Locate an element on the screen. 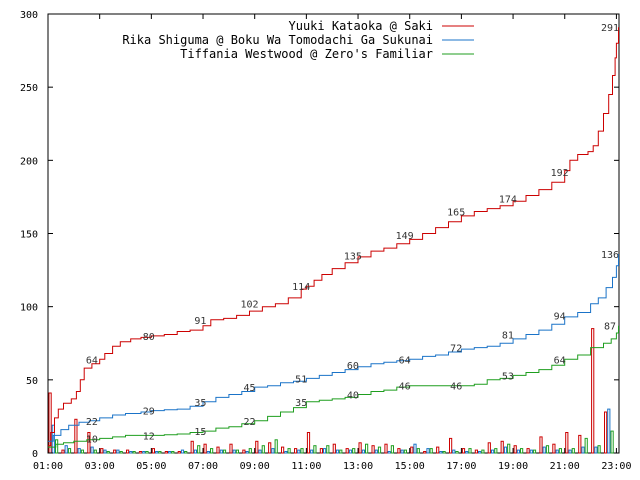 The height and width of the screenshot is (480, 640). data-label: 35 is located at coordinates (301, 403).